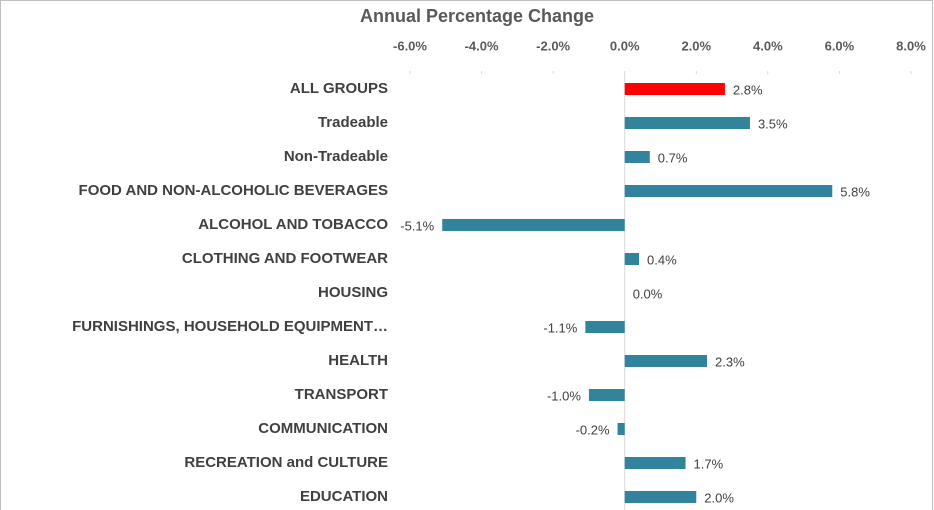  Describe the element at coordinates (662, 259) in the screenshot. I see `data-label: 0.4%` at that location.